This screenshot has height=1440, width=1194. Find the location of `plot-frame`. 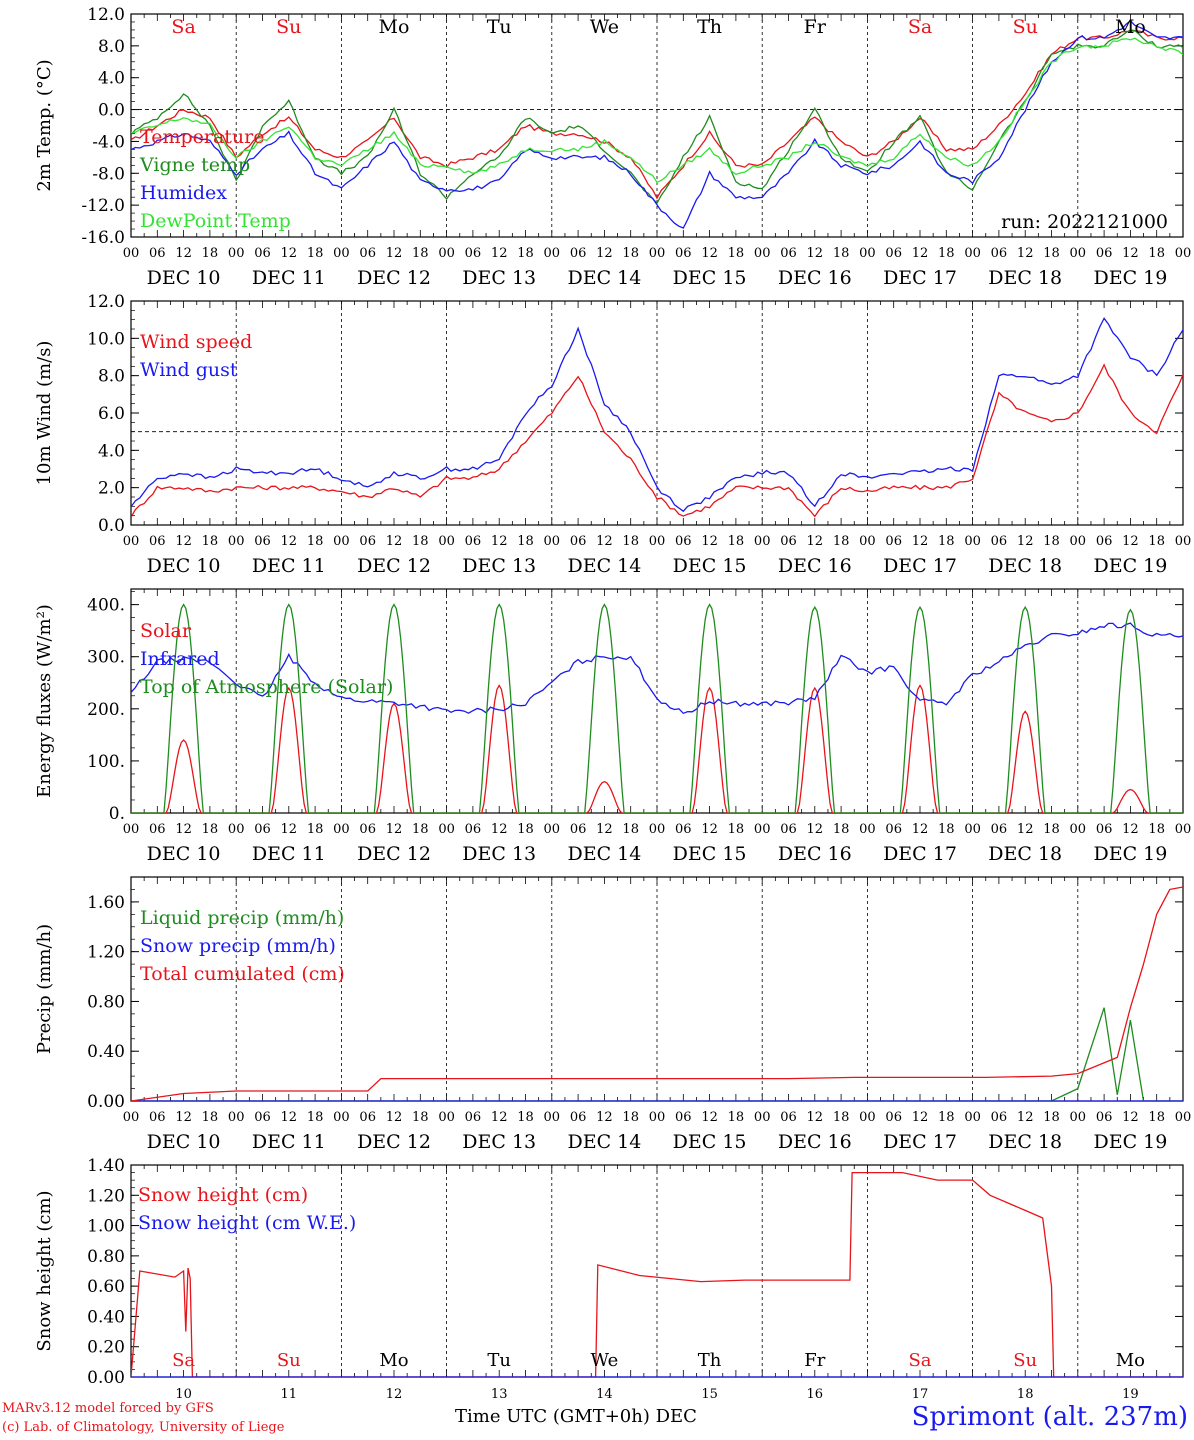

plot-frame is located at coordinates (657, 701).